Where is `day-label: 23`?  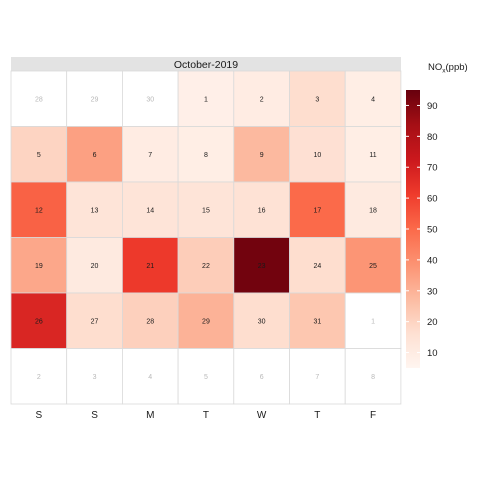
day-label: 23 is located at coordinates (262, 266).